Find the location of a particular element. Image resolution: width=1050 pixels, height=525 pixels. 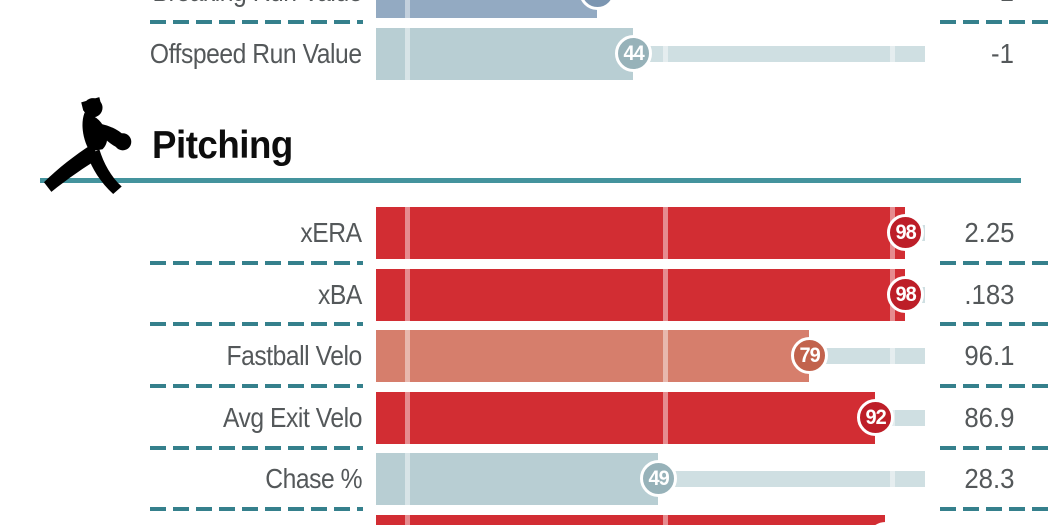

stat-value-text: 2.25 is located at coordinates (988, 232).